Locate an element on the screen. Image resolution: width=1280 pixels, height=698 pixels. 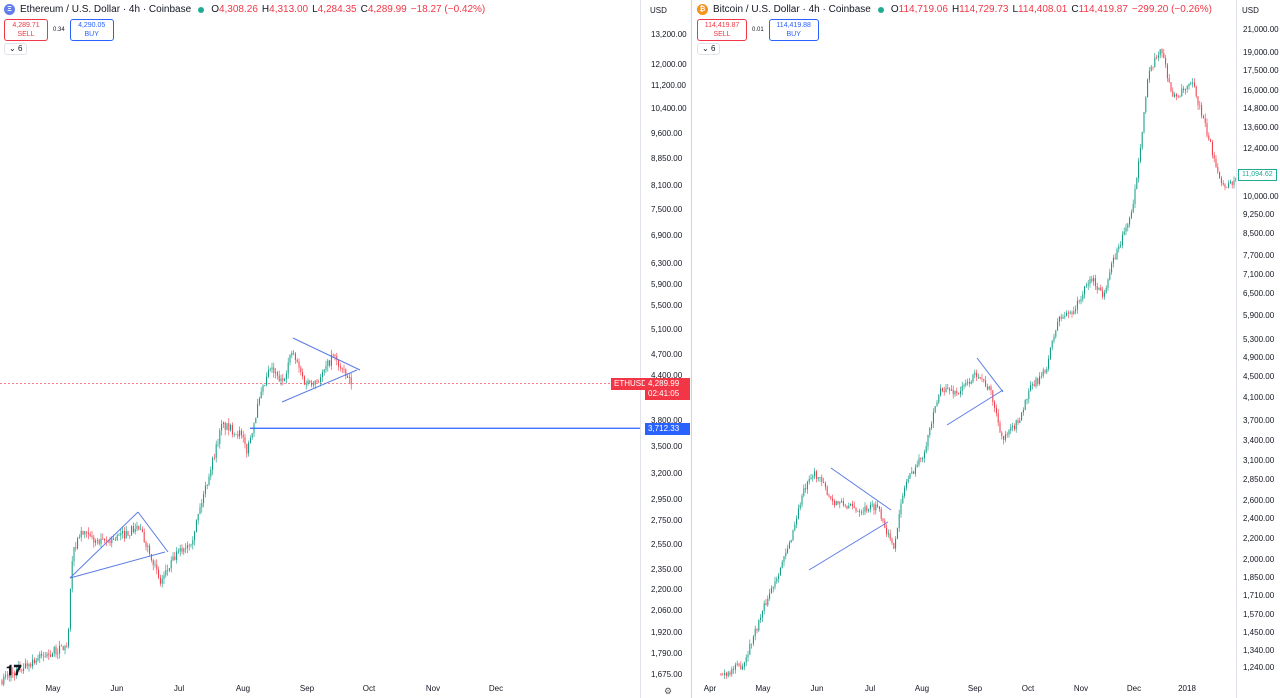
btc-currency-label: USD is located at coordinates (1250, 10).